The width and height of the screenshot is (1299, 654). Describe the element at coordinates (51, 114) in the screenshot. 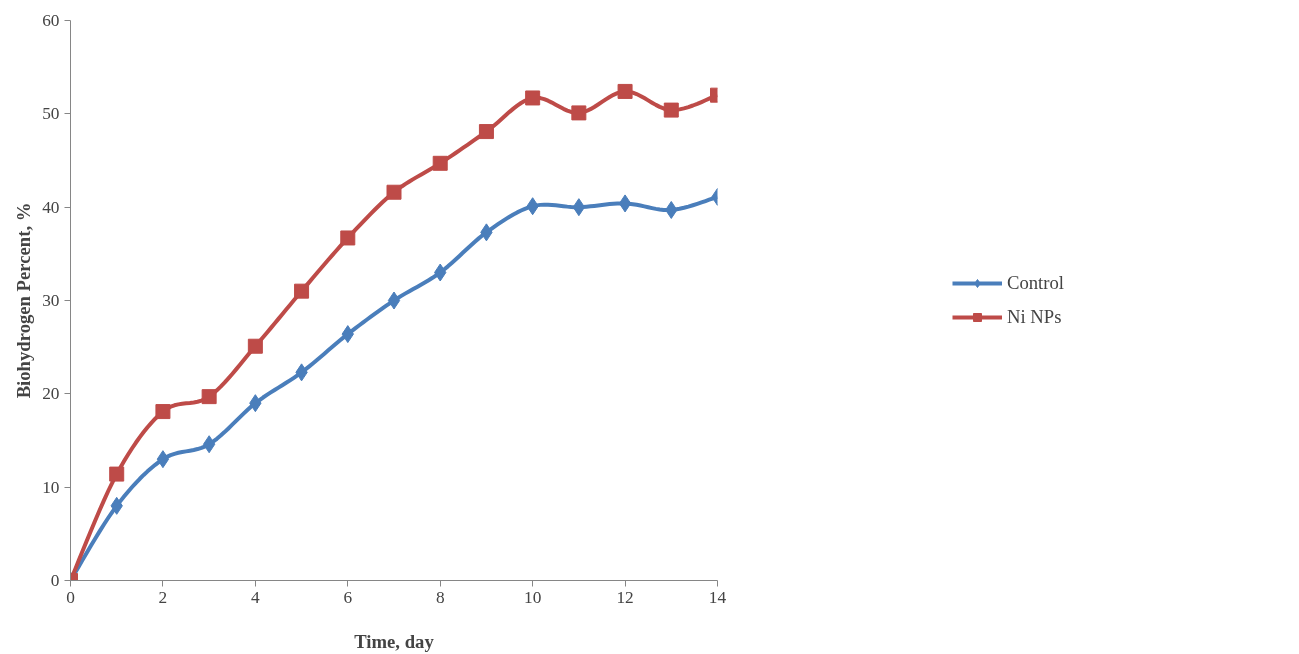

I see `y-tick-label: 50` at that location.